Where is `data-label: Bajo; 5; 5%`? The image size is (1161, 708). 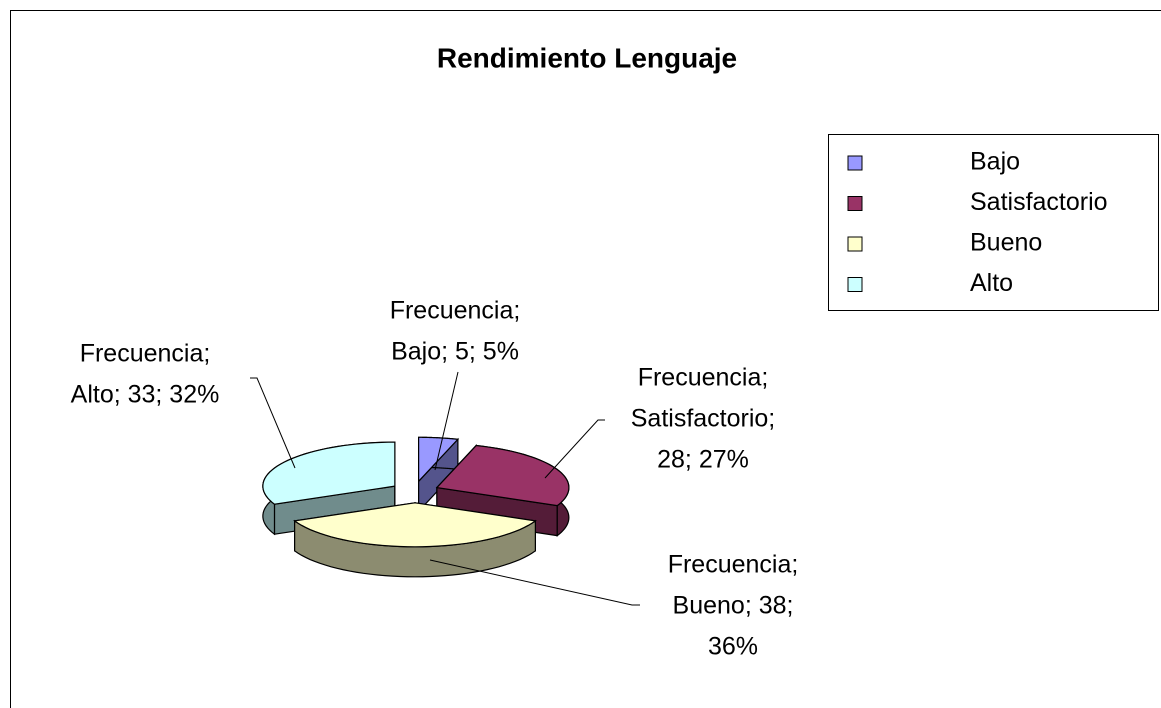 data-label: Bajo; 5; 5% is located at coordinates (455, 352).